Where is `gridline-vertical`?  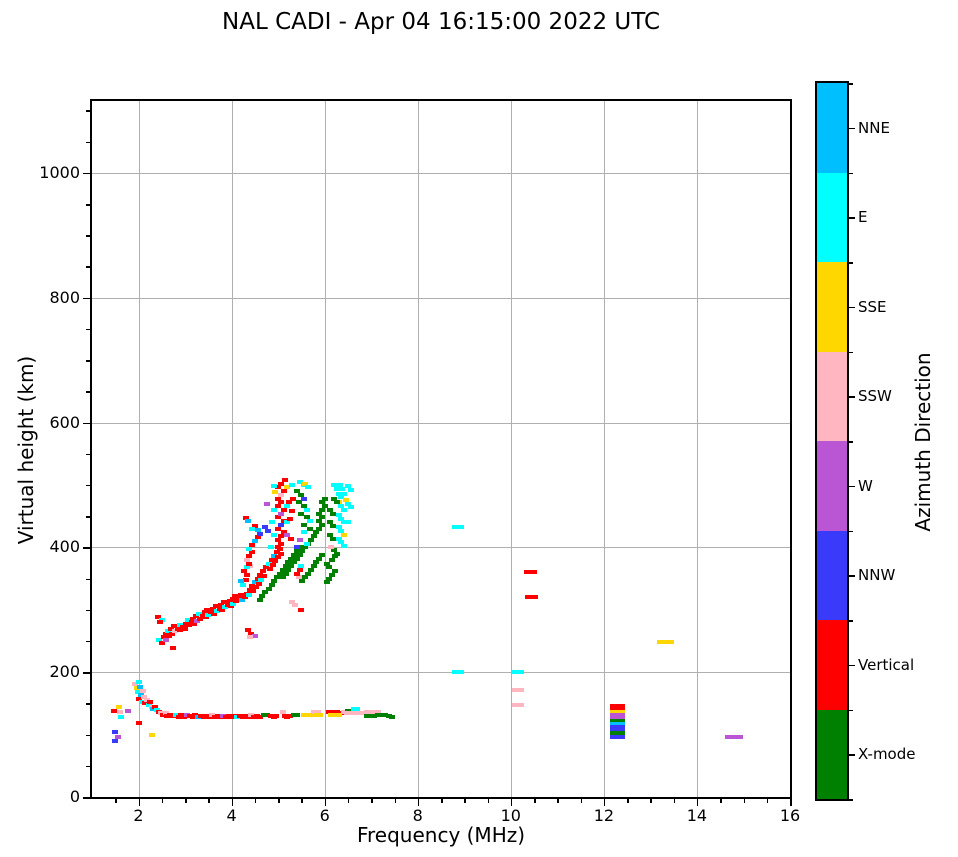 gridline-vertical is located at coordinates (511, 449).